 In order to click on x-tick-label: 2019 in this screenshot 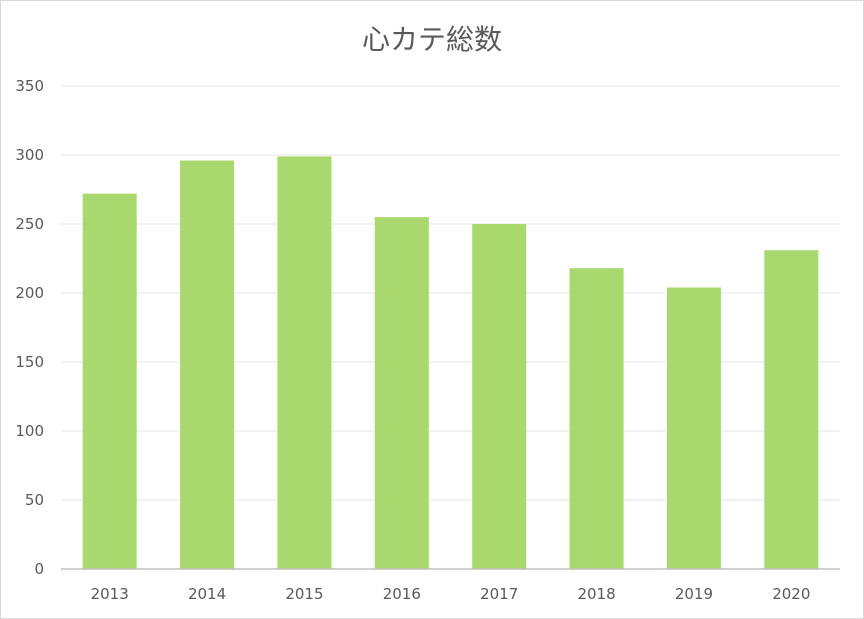, I will do `click(694, 594)`.